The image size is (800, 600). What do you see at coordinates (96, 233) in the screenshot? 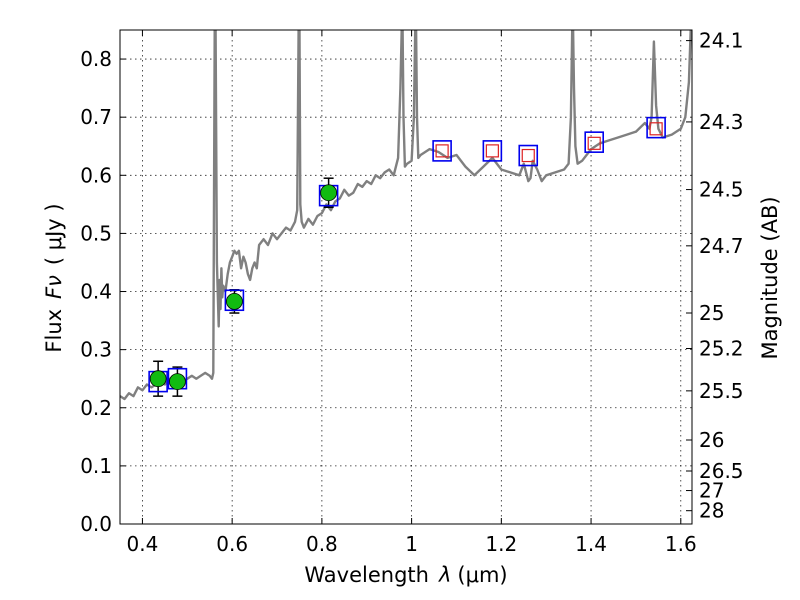
I see `y-tick-label: 0.5` at bounding box center [96, 233].